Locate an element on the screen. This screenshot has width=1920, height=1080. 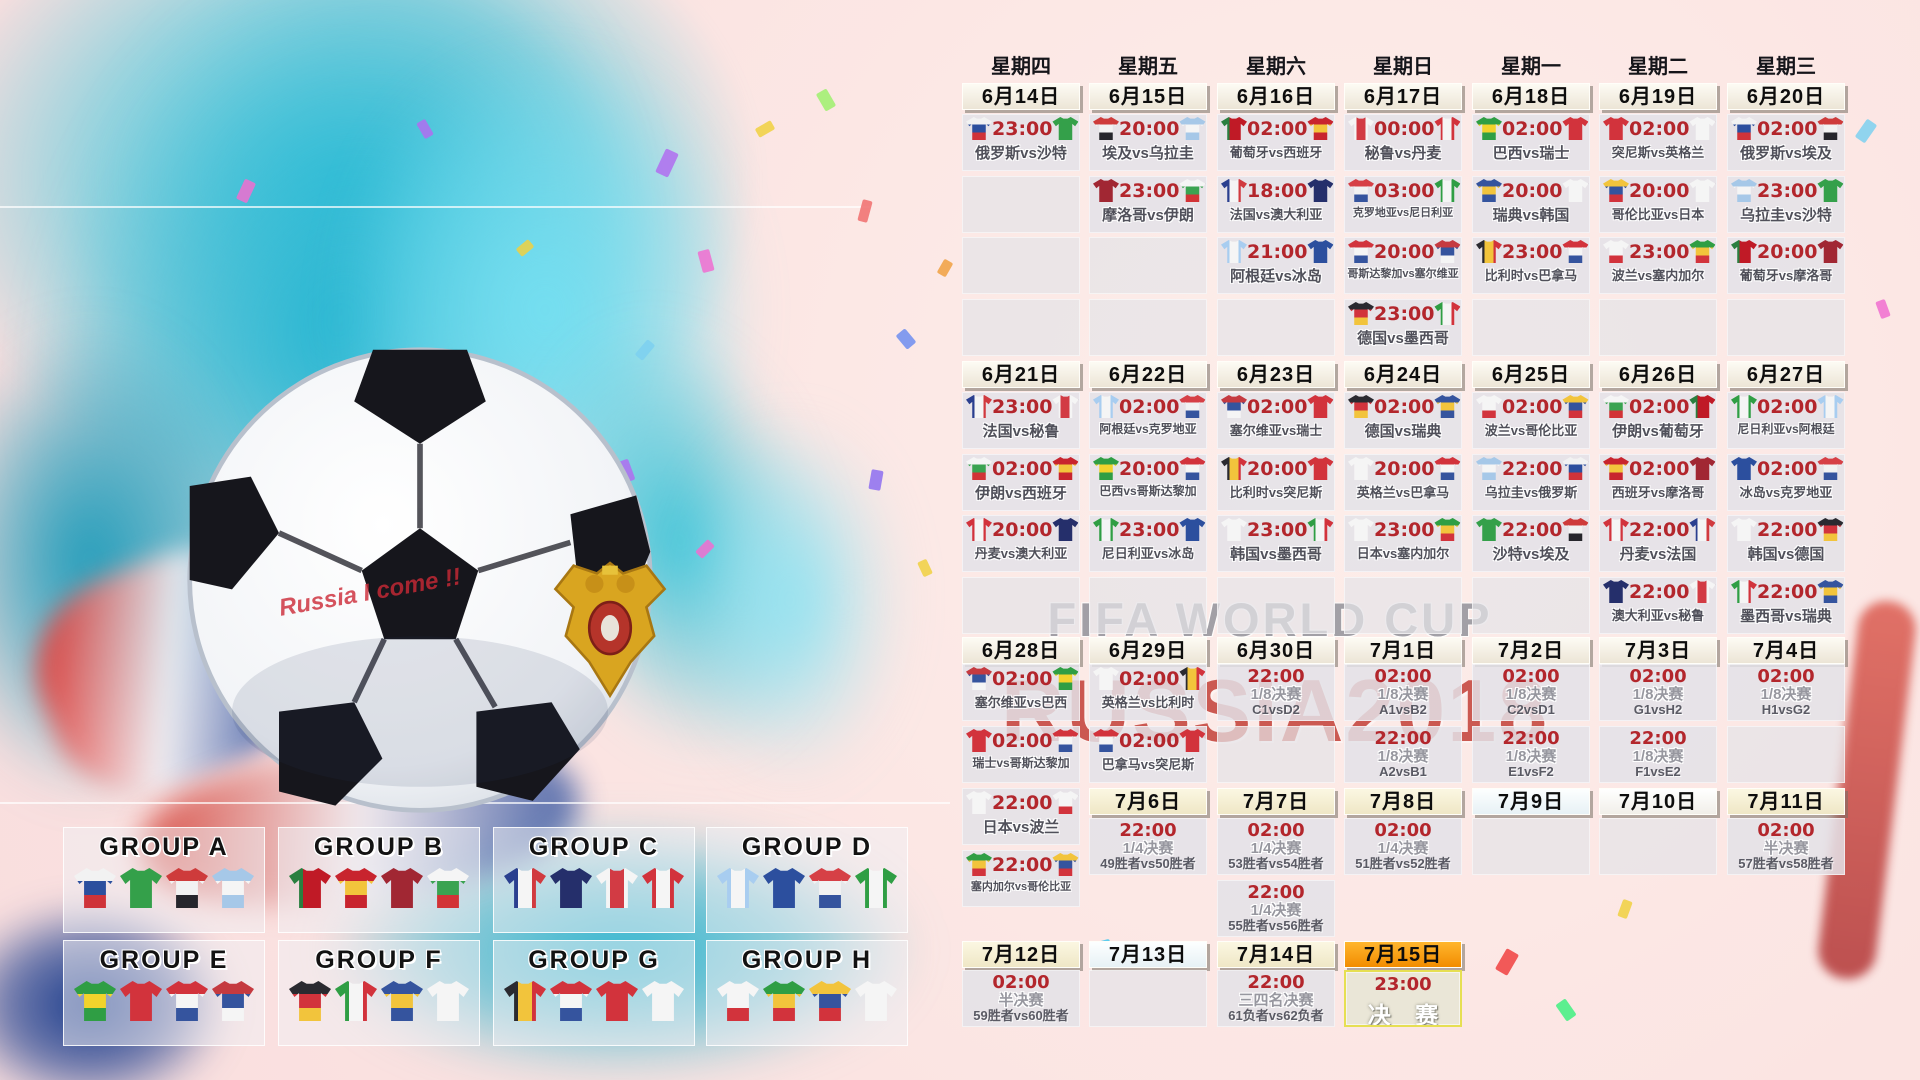
match-label: 巴西vs哥斯达黎加 is located at coordinates (1148, 491).